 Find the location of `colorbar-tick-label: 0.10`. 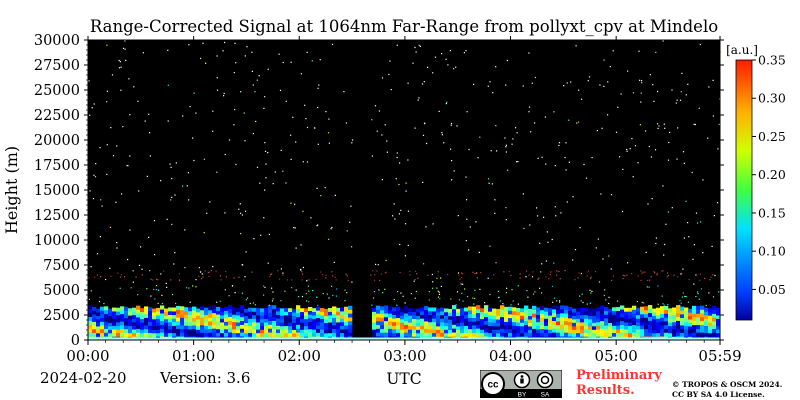

colorbar-tick-label: 0.10 is located at coordinates (772, 251).